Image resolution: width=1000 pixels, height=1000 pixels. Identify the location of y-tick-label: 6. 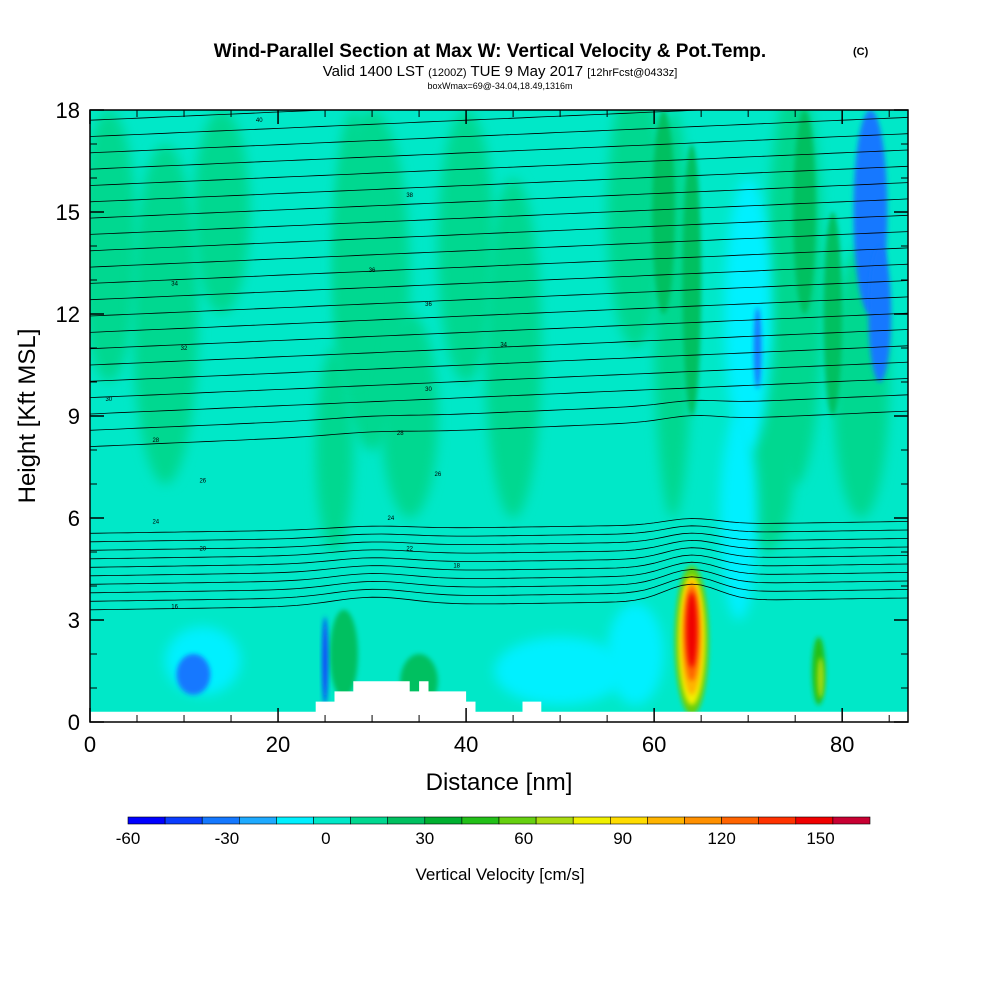
(74, 518).